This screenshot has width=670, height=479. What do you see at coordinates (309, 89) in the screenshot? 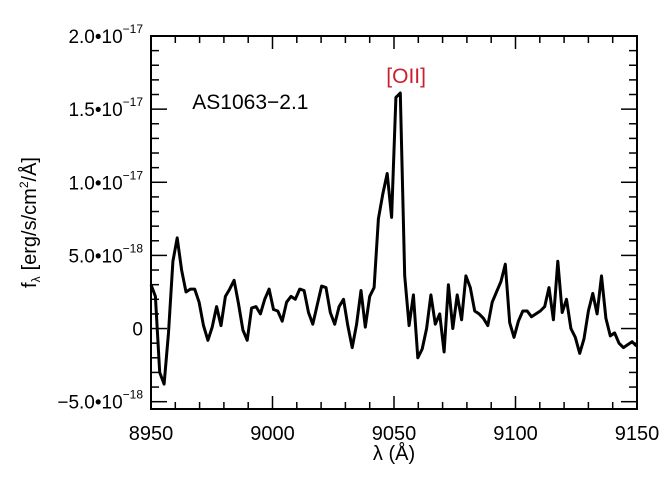
I see `annotations: AS1063−2.1 [OII]` at bounding box center [309, 89].